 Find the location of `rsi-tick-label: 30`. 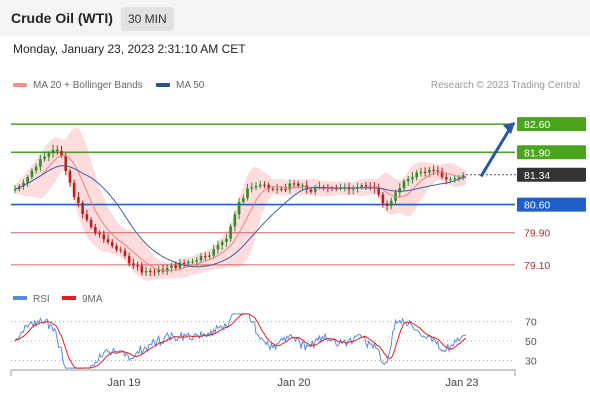

rsi-tick-label: 30 is located at coordinates (531, 361).